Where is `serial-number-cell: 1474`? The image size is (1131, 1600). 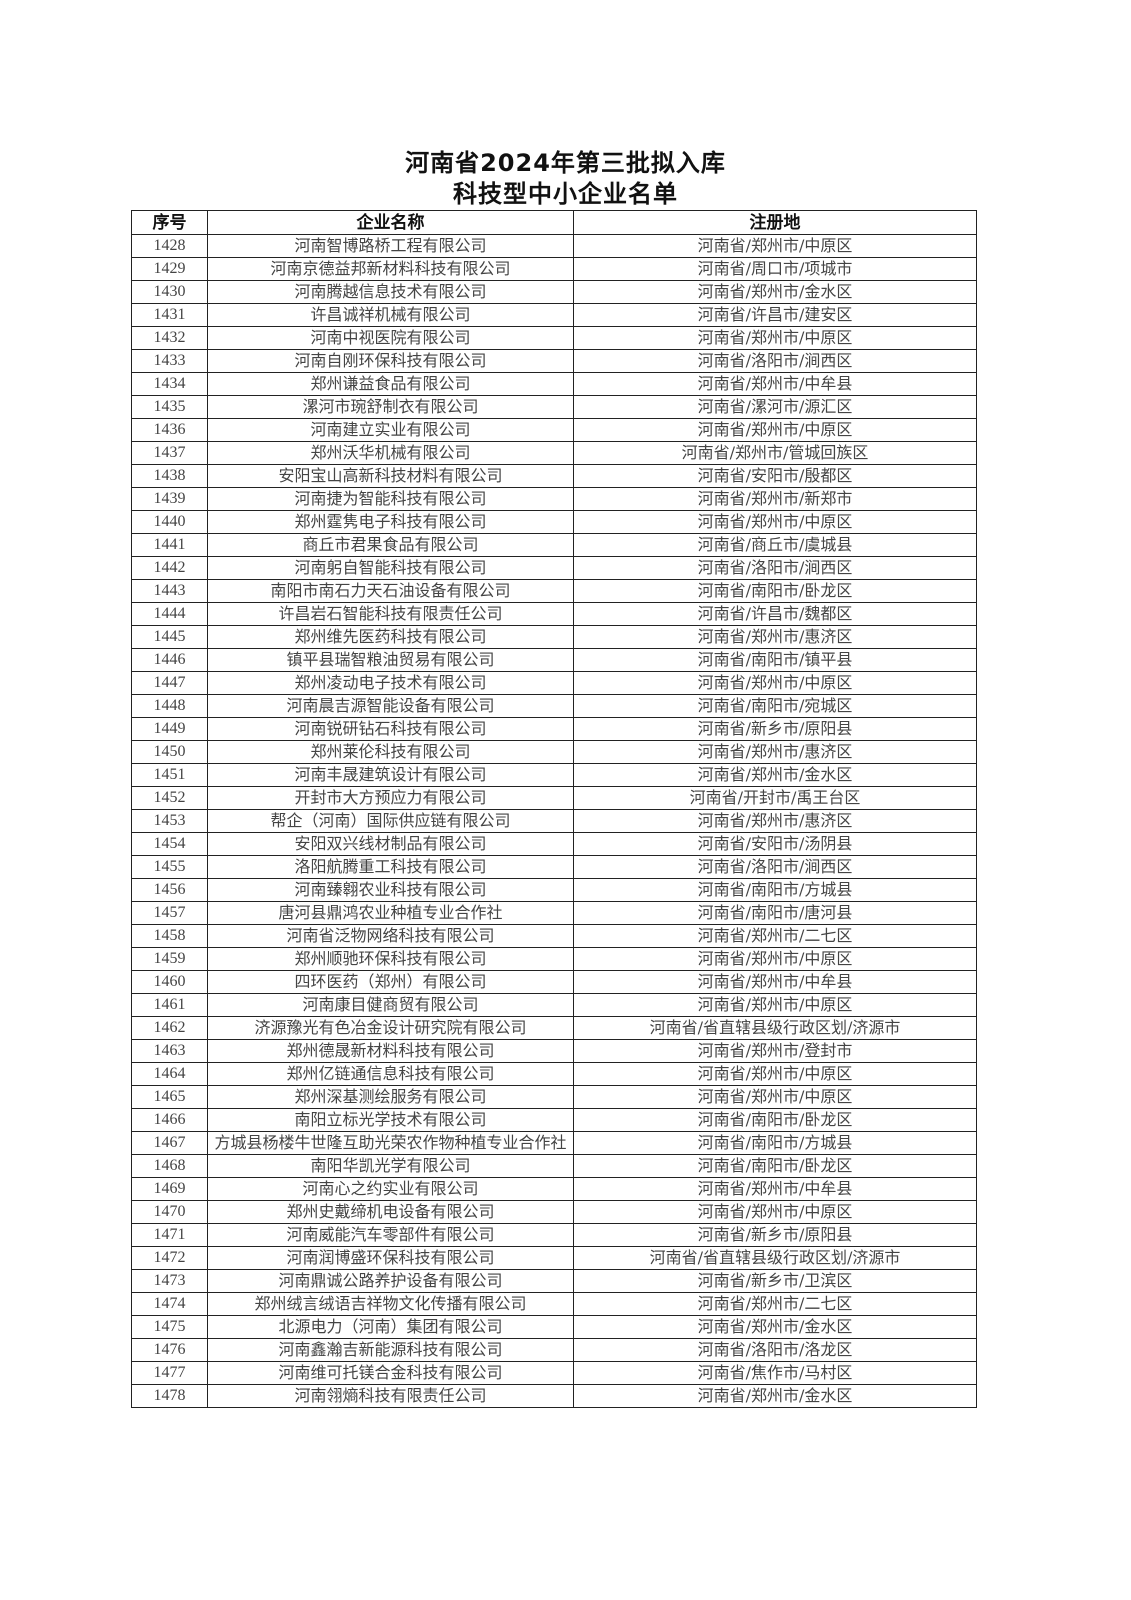 serial-number-cell: 1474 is located at coordinates (169, 1304).